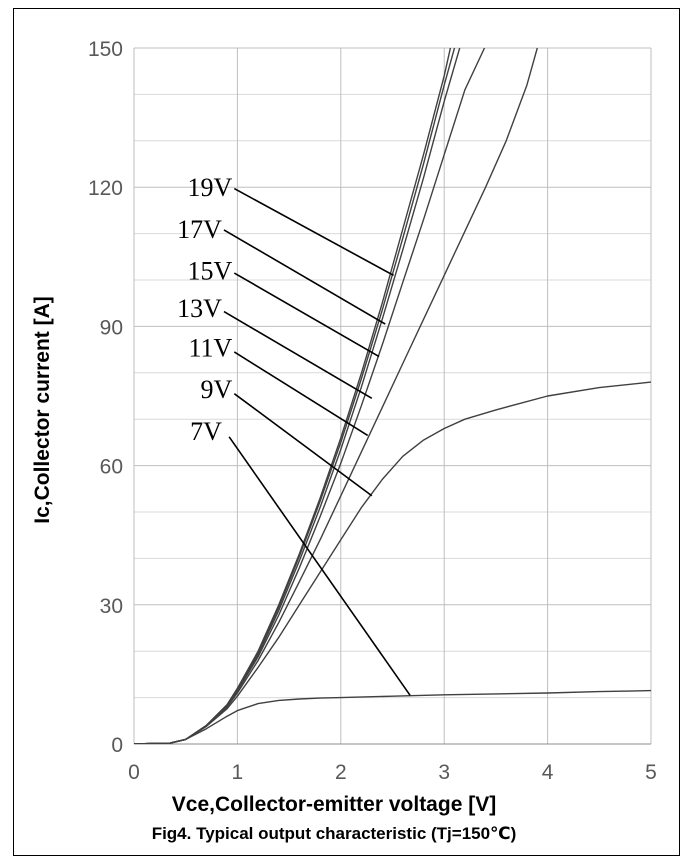 The width and height of the screenshot is (686, 859). Describe the element at coordinates (444, 772) in the screenshot. I see `x-tick-label: 3` at that location.